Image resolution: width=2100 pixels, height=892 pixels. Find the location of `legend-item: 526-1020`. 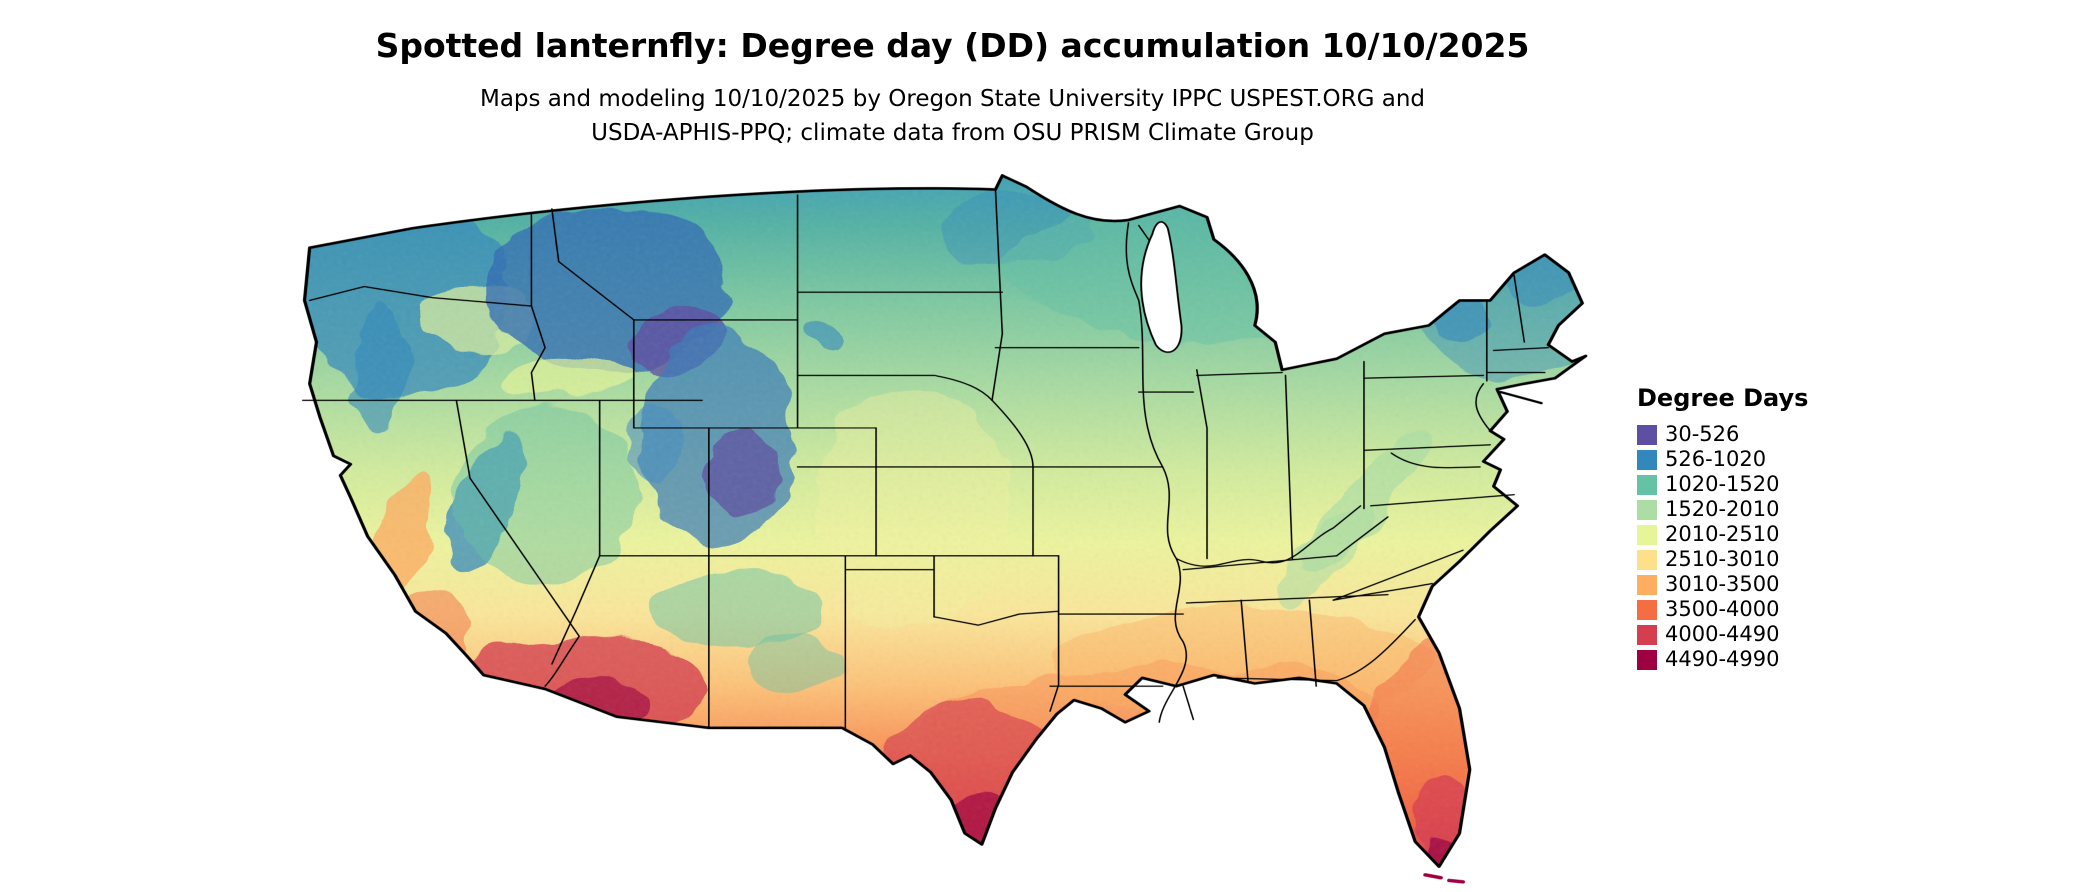

legend-item: 526-1020 is located at coordinates (1722, 459).